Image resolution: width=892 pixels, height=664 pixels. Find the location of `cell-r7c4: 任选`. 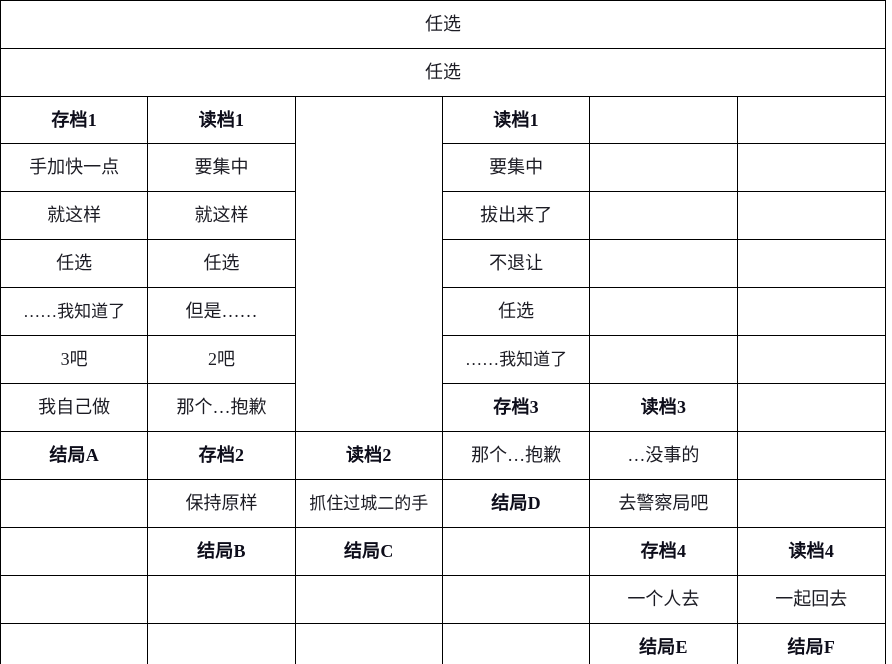

cell-r7c4: 任选 is located at coordinates (516, 311).